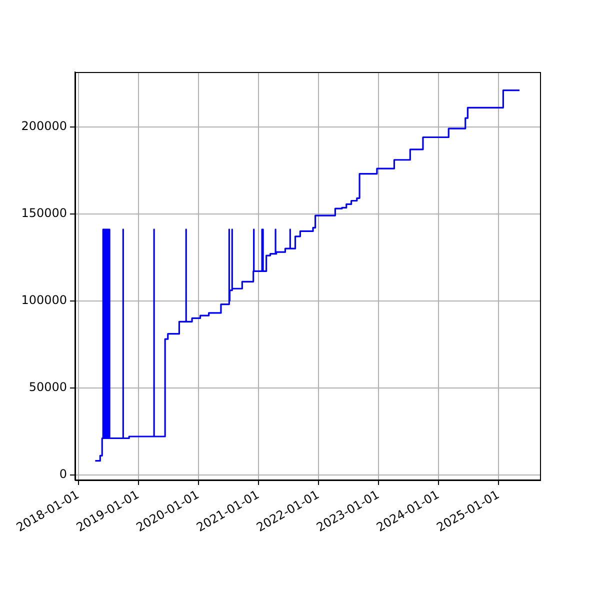  What do you see at coordinates (44, 125) in the screenshot?
I see `y-tick-label: 200000` at bounding box center [44, 125].